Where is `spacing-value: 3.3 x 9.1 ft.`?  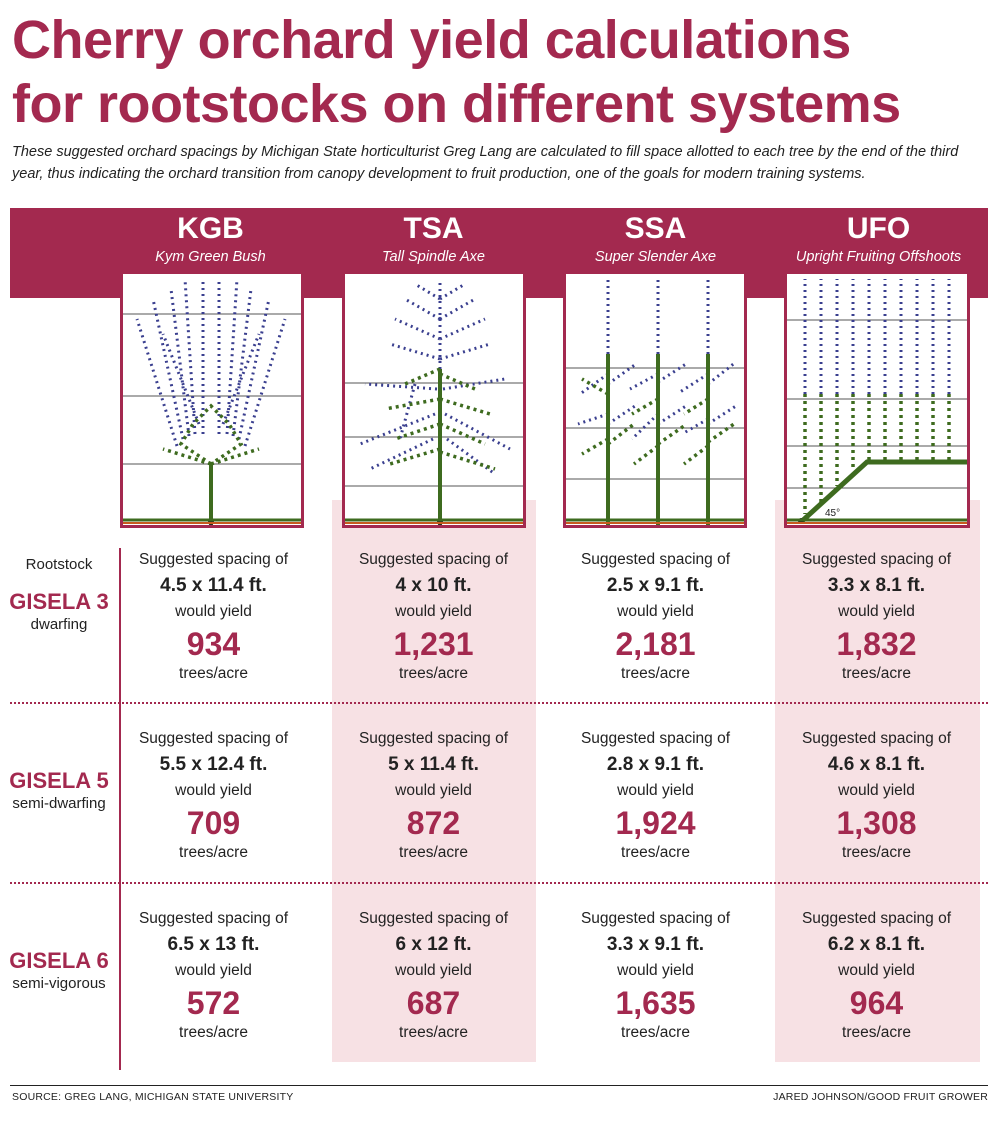
spacing-value: 3.3 x 9.1 ft. is located at coordinates (655, 944).